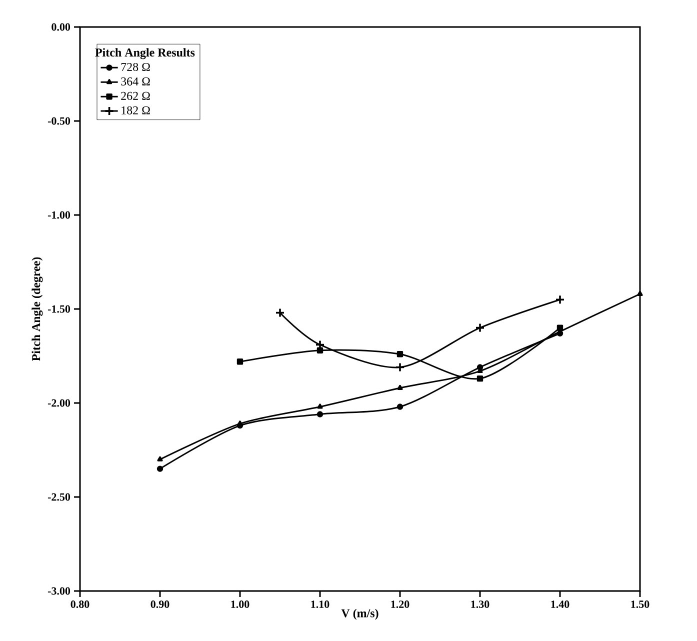  Describe the element at coordinates (240, 604) in the screenshot. I see `x-tick-label: 1.00` at that location.